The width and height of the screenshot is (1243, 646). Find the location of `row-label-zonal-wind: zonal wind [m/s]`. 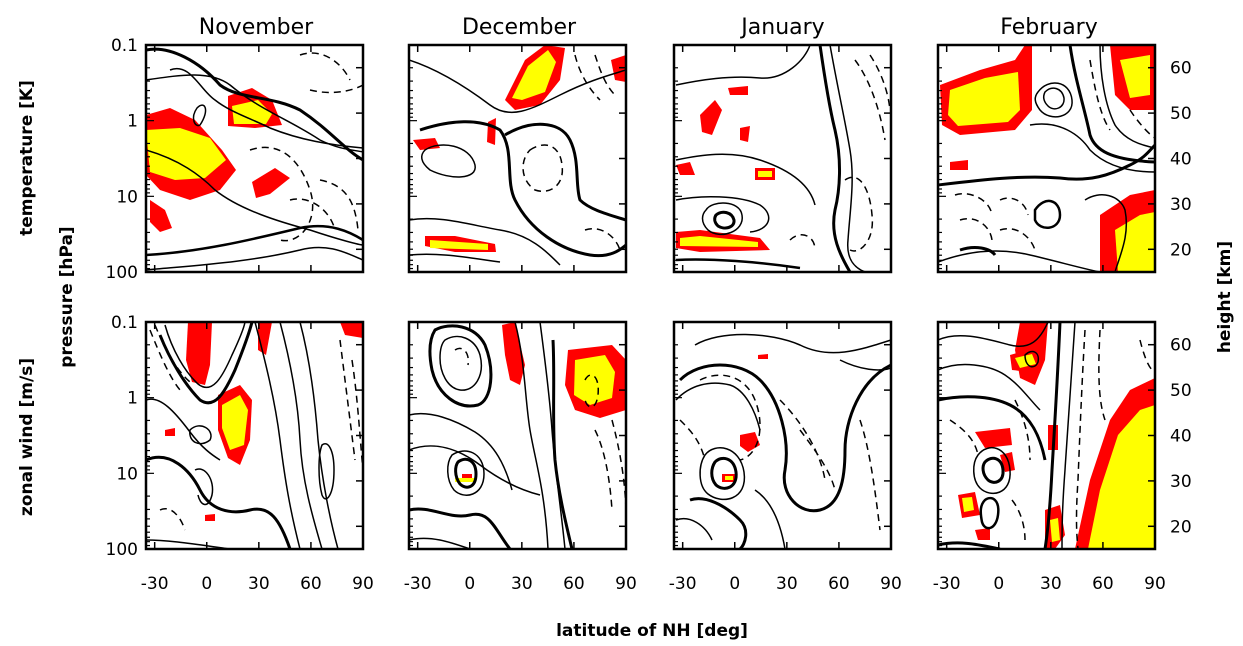

row-label-zonal-wind: zonal wind [m/s] is located at coordinates (27, 437).